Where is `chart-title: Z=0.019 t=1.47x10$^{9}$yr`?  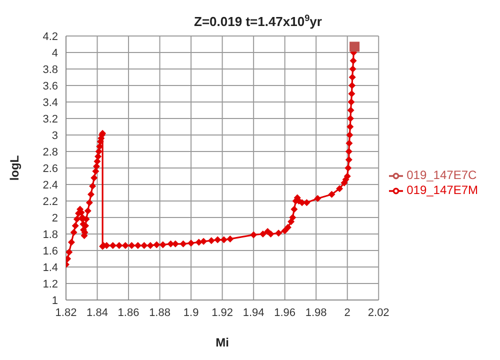 chart-title: Z=0.019 t=1.47x10$^{9}$yr is located at coordinates (258, 21).